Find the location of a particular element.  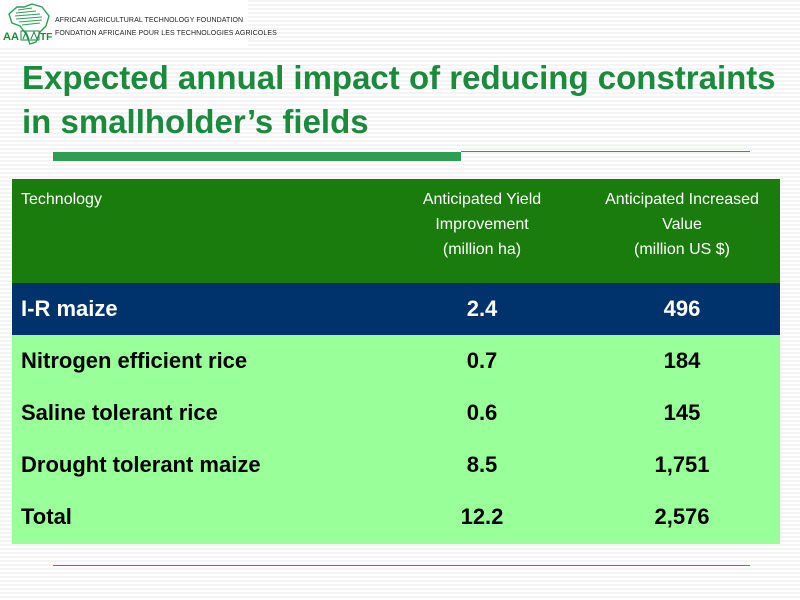

value-cell: 184 is located at coordinates (682, 360).